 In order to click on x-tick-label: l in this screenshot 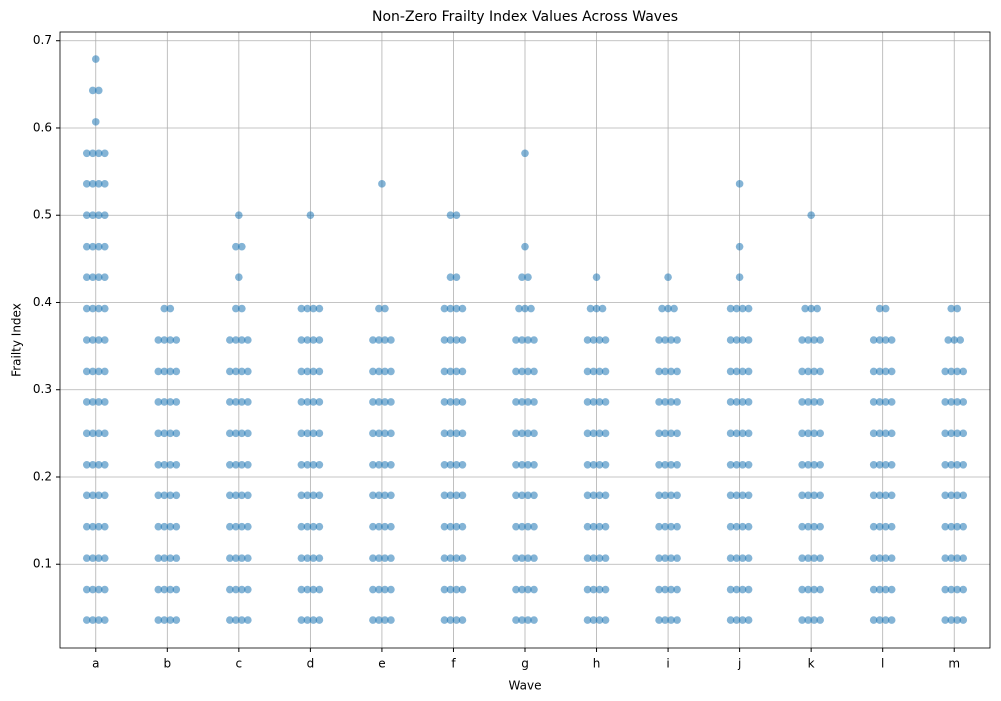, I will do `click(882, 664)`.